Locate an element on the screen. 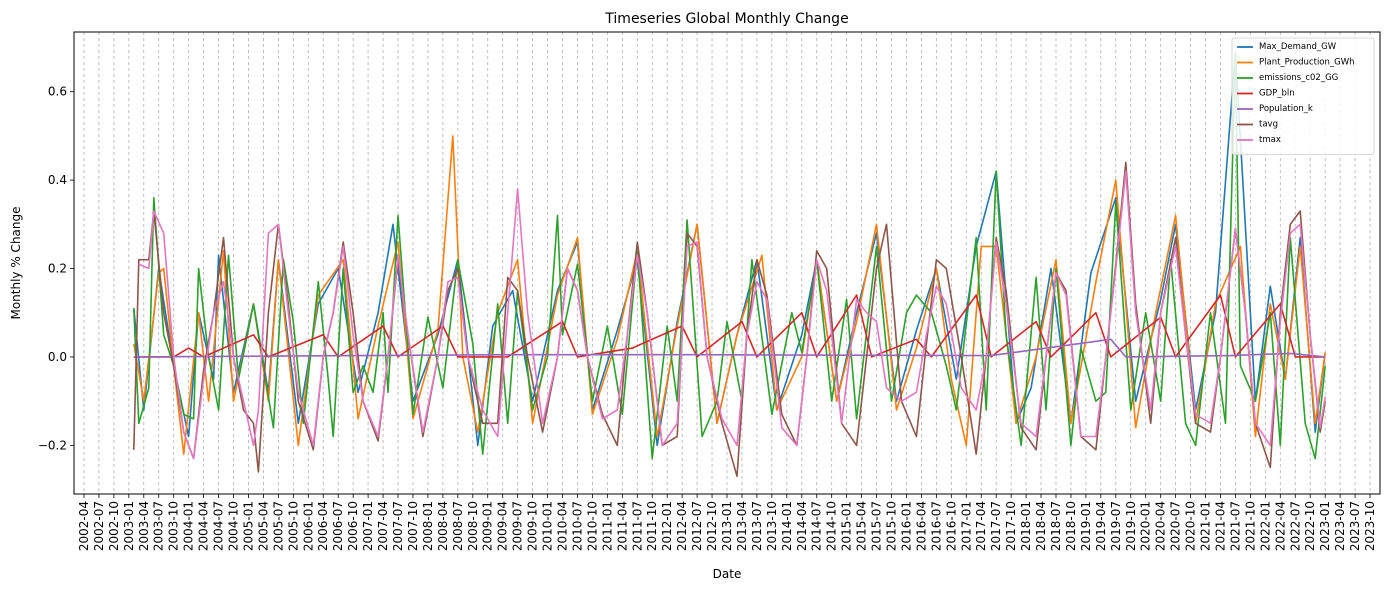 The image size is (1389, 594). x-tick-label: 2005-04 is located at coordinates (263, 526).